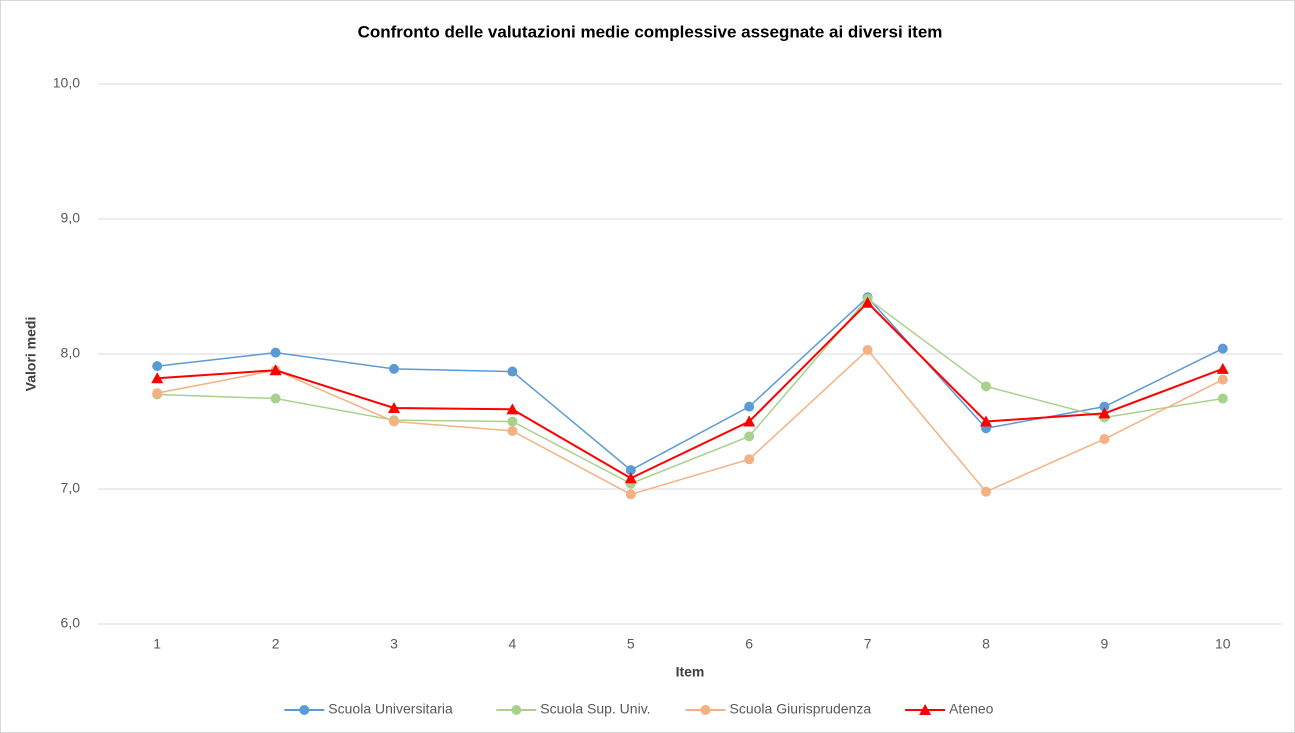 Image resolution: width=1295 pixels, height=733 pixels. I want to click on x-tick-label: 10, so click(1223, 644).